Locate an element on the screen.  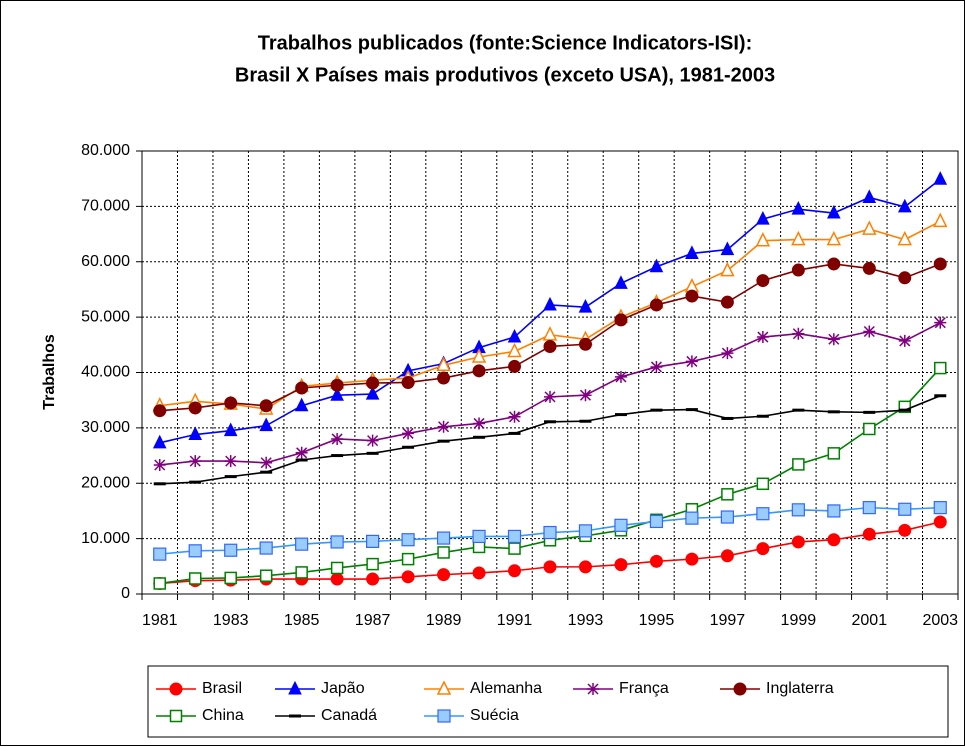
x-tick-label: 1981 is located at coordinates (160, 620).